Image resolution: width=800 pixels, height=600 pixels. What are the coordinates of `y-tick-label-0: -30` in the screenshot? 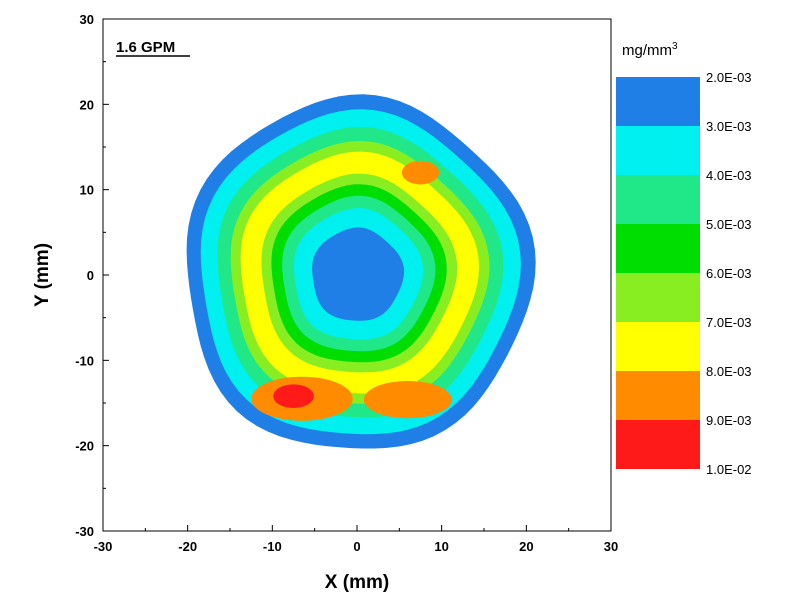 It's located at (84, 531).